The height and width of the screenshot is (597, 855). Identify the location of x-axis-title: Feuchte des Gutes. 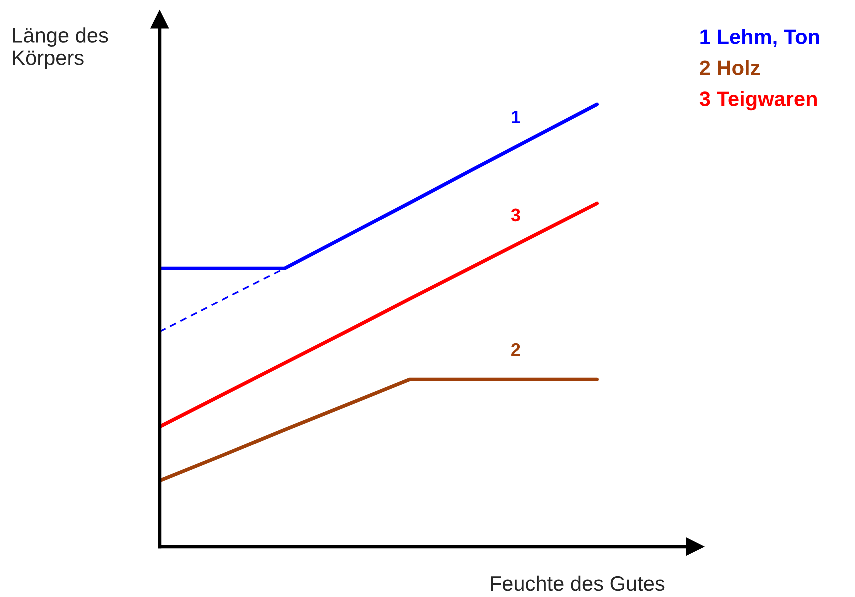
(578, 584).